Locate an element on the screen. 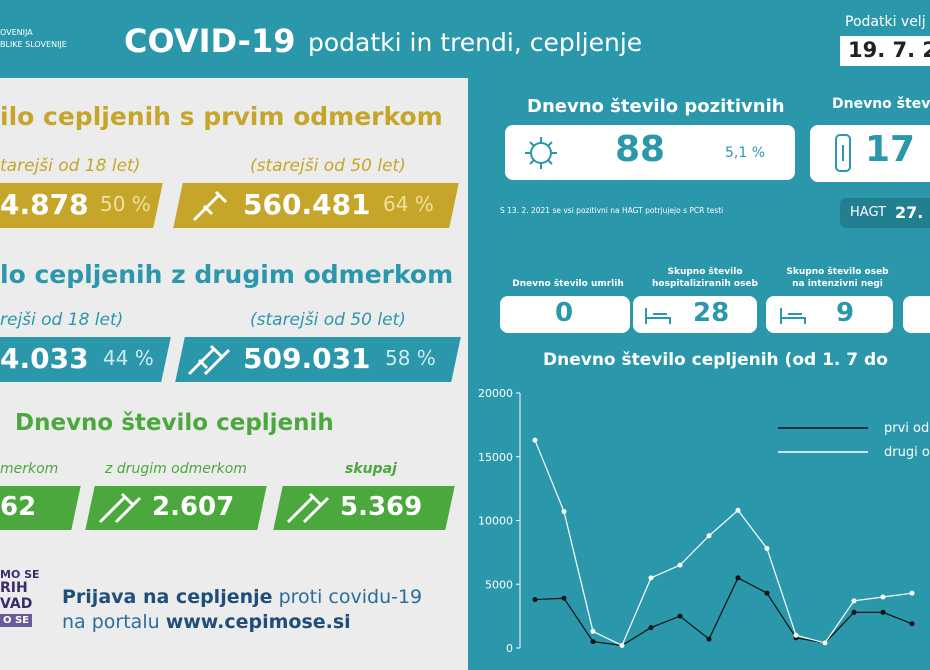  stat-card: 0 is located at coordinates (565, 314).